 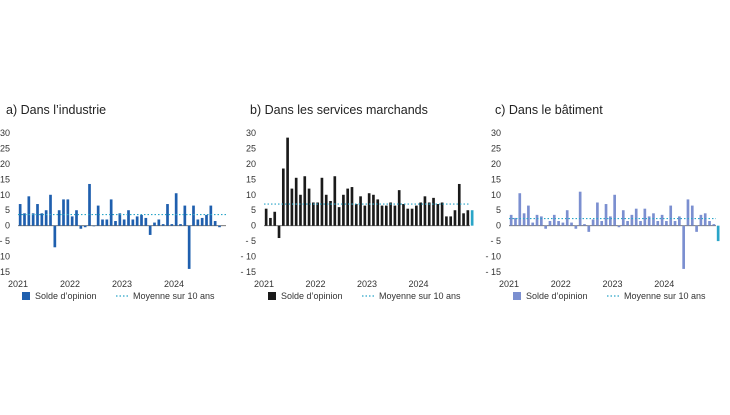 I want to click on y-tick-label: 15, so click(x=251, y=179).